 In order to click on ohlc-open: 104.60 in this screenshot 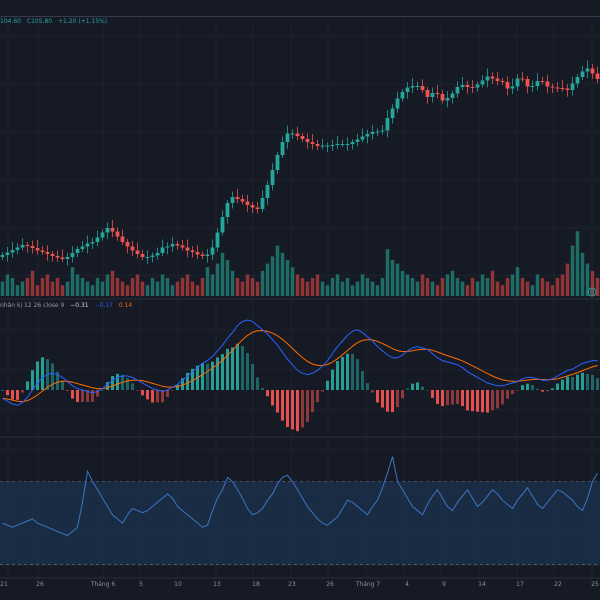, I will do `click(10, 21)`.